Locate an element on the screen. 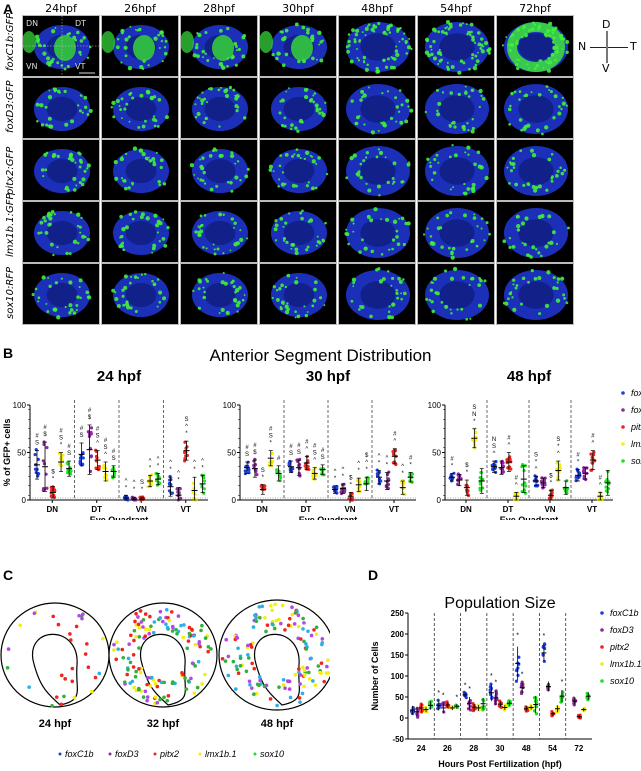 This screenshot has height=771, width=641. eye-map-24hpf: 24 hpf is located at coordinates (55, 666).